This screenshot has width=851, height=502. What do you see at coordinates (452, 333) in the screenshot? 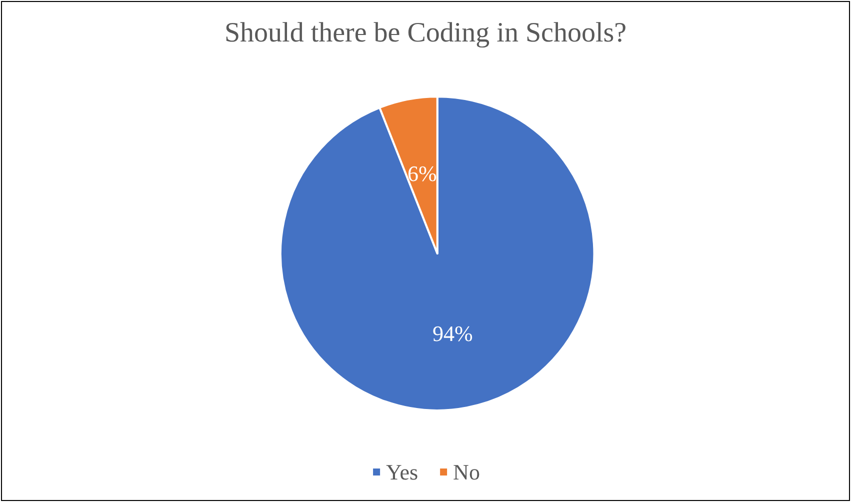
I see `data-label: 94%` at bounding box center [452, 333].